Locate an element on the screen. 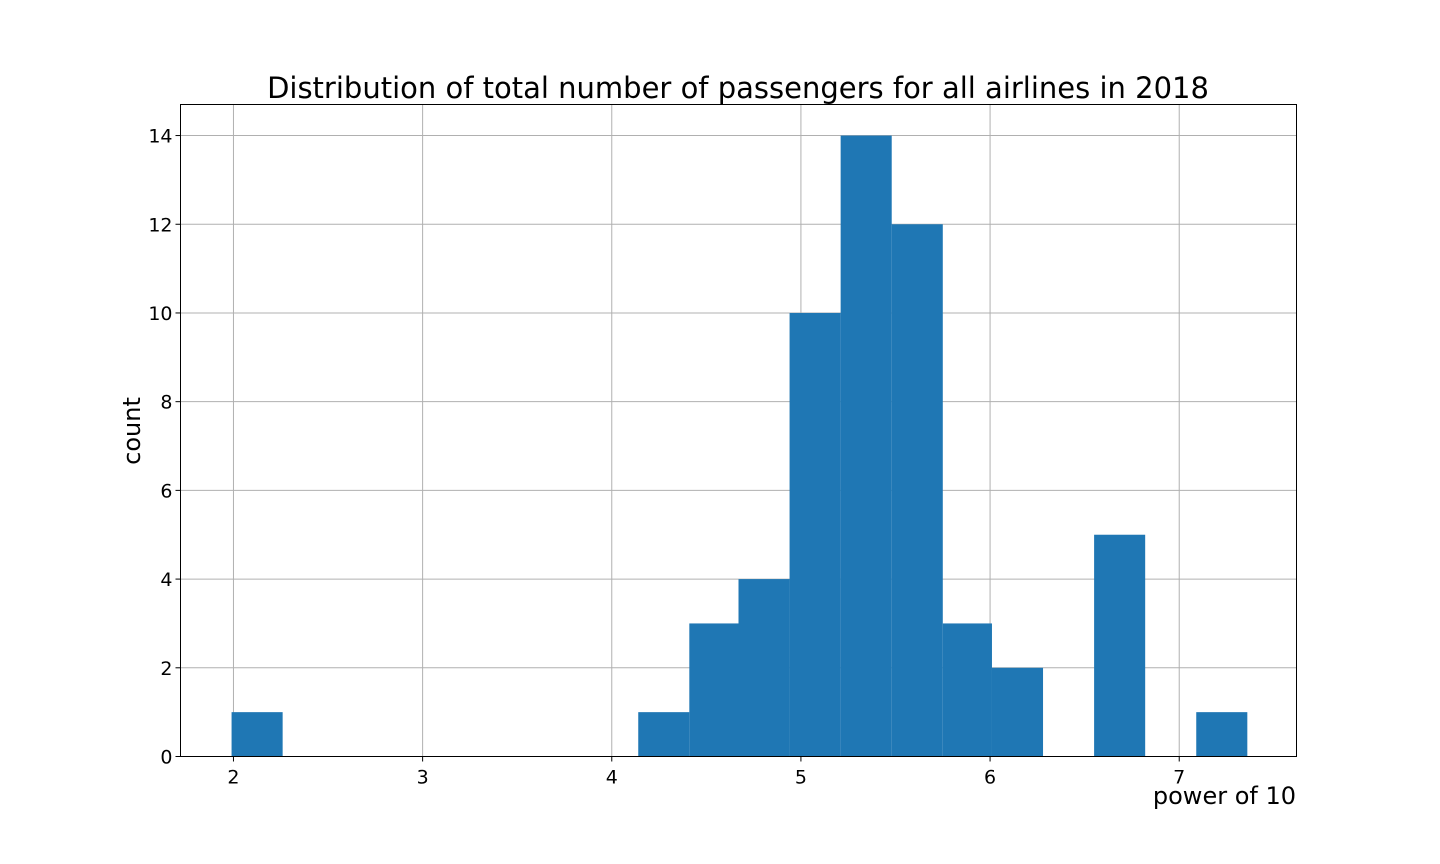 Image resolution: width=1440 pixels, height=864 pixels. y-tick-label: 2 is located at coordinates (166, 669).